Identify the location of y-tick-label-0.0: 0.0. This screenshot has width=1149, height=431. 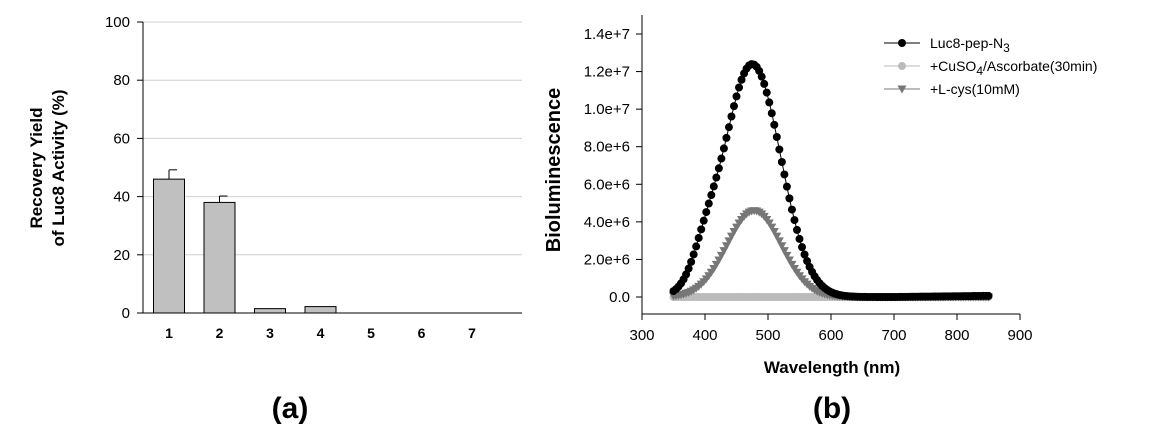
(619, 297).